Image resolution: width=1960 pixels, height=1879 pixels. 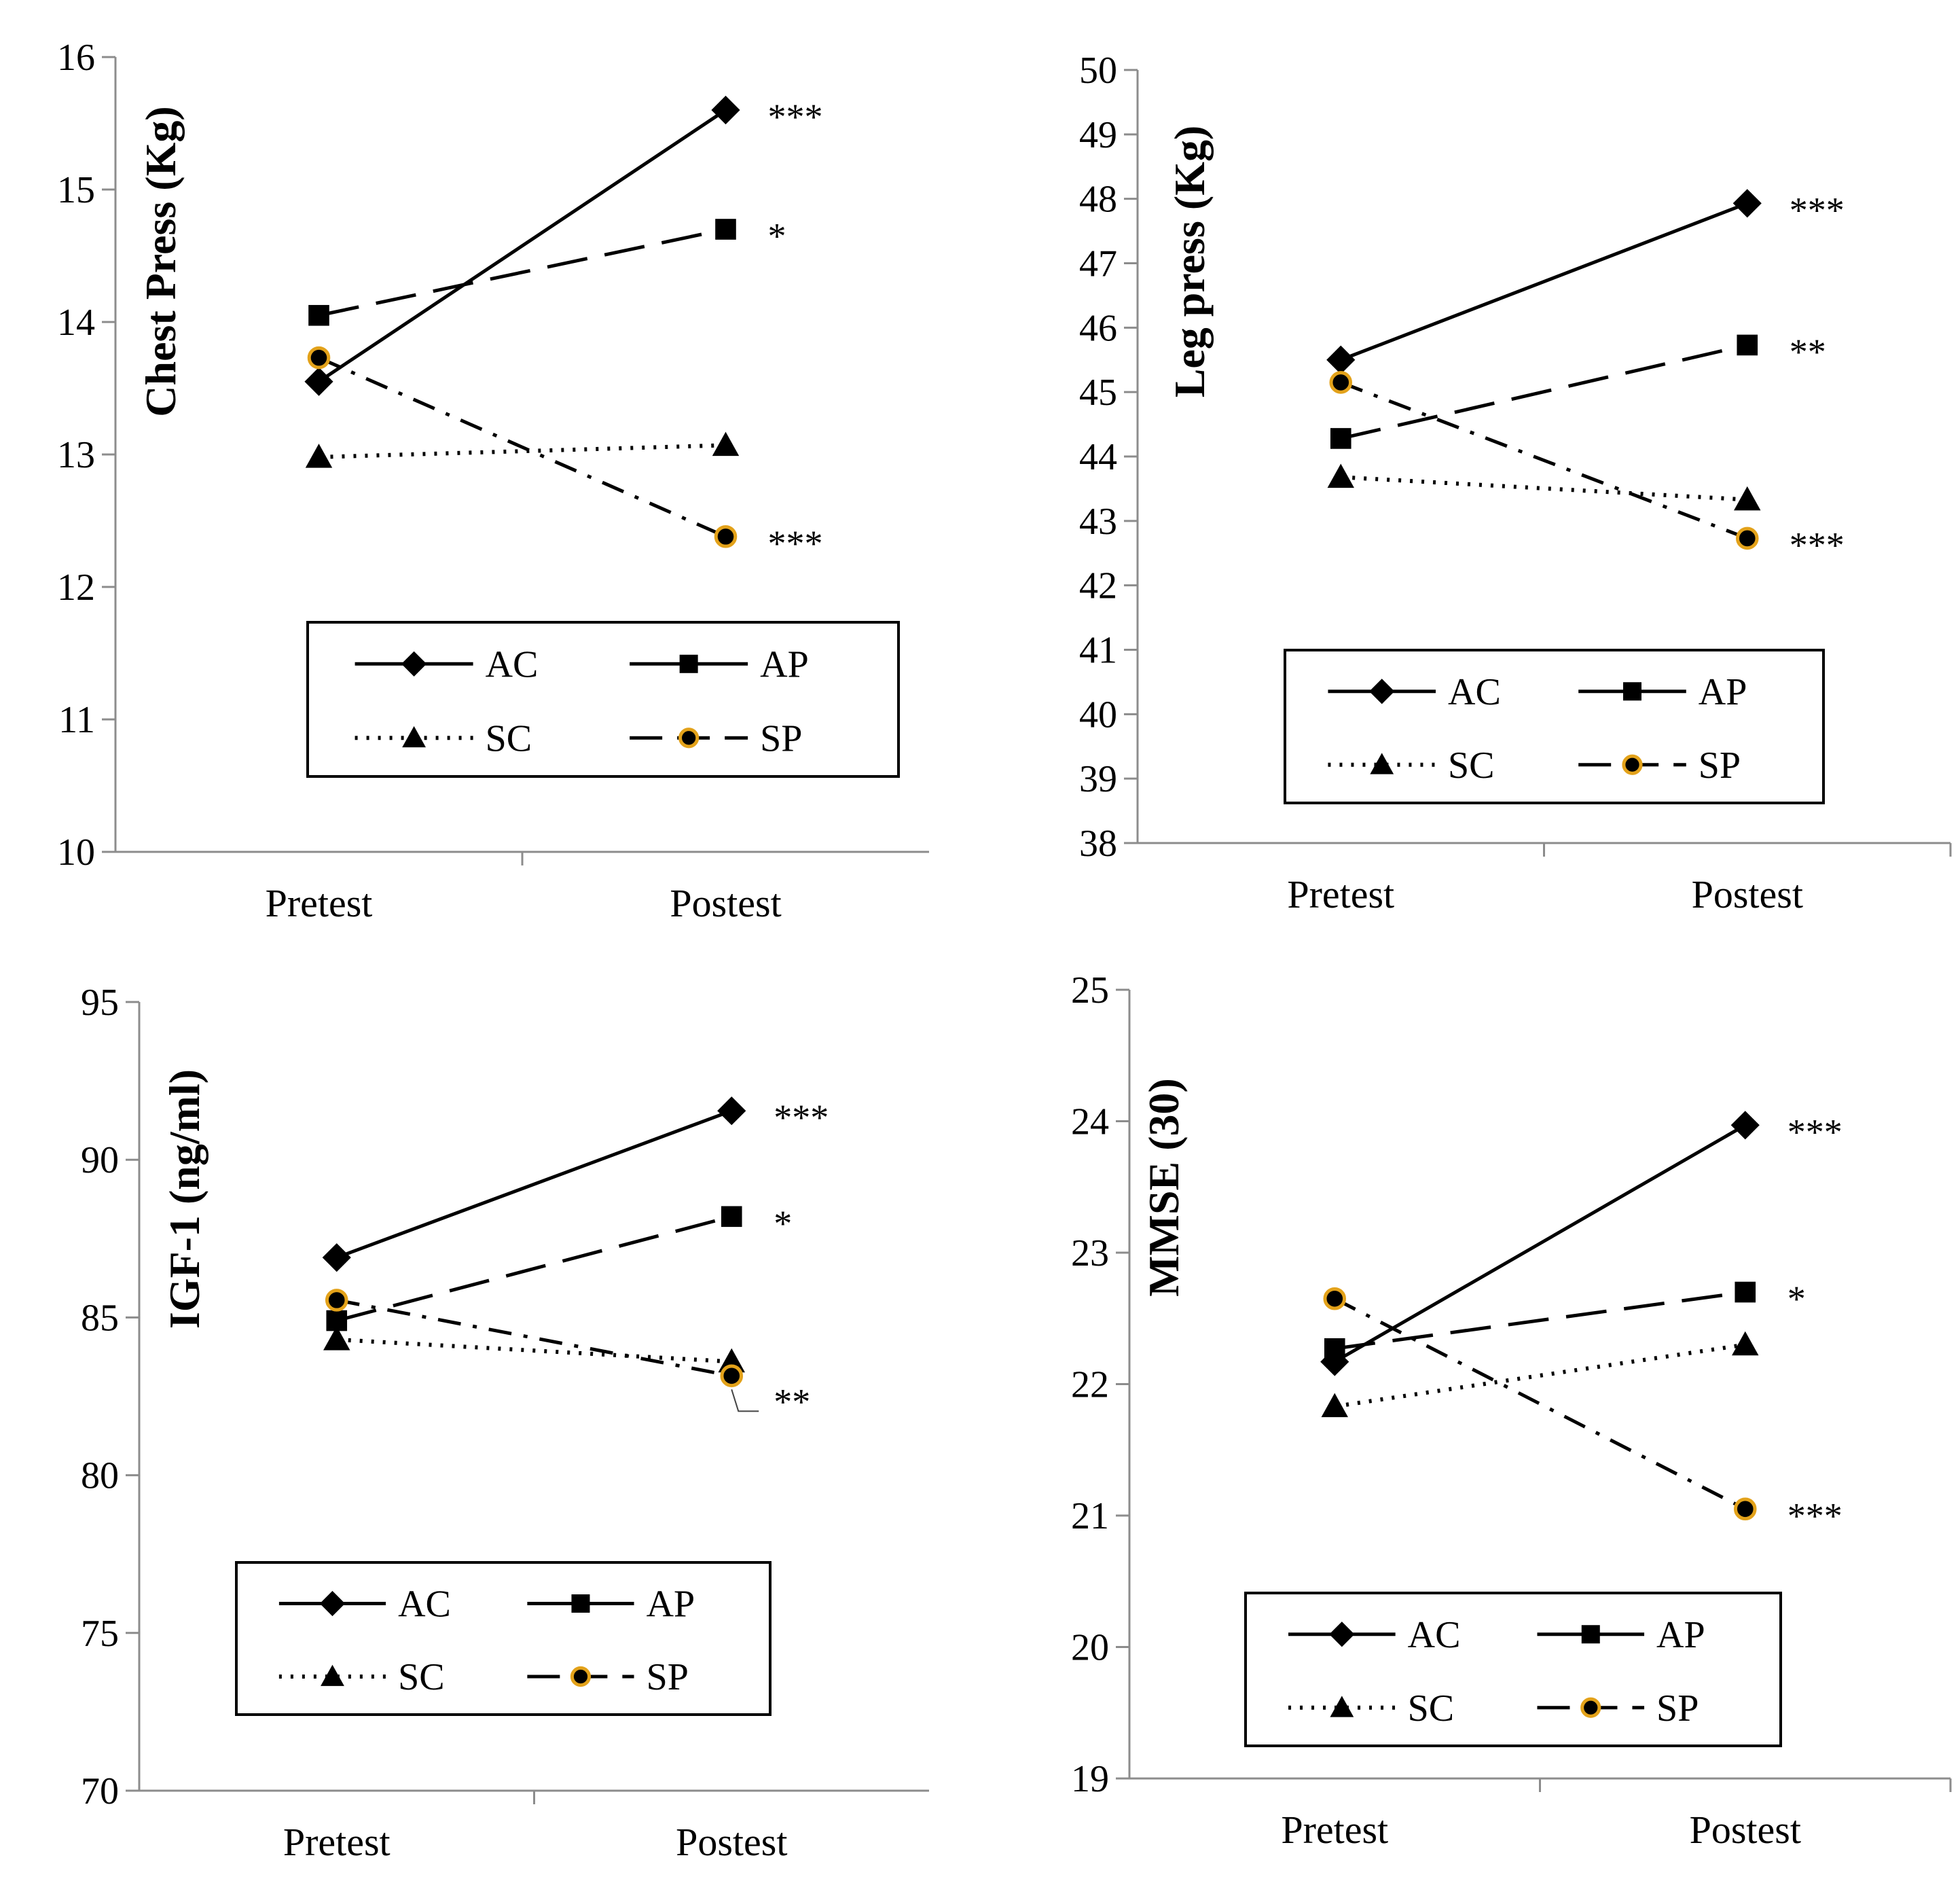 I want to click on series-sp: **, so click(x=567, y=1355).